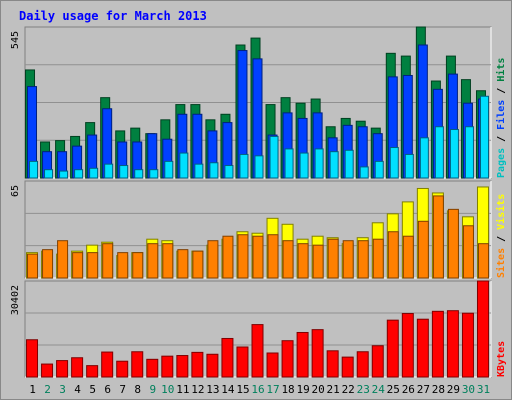 The image size is (512, 400). What do you see at coordinates (15, 40) in the screenshot?
I see `y-max-label: 545` at bounding box center [15, 40].